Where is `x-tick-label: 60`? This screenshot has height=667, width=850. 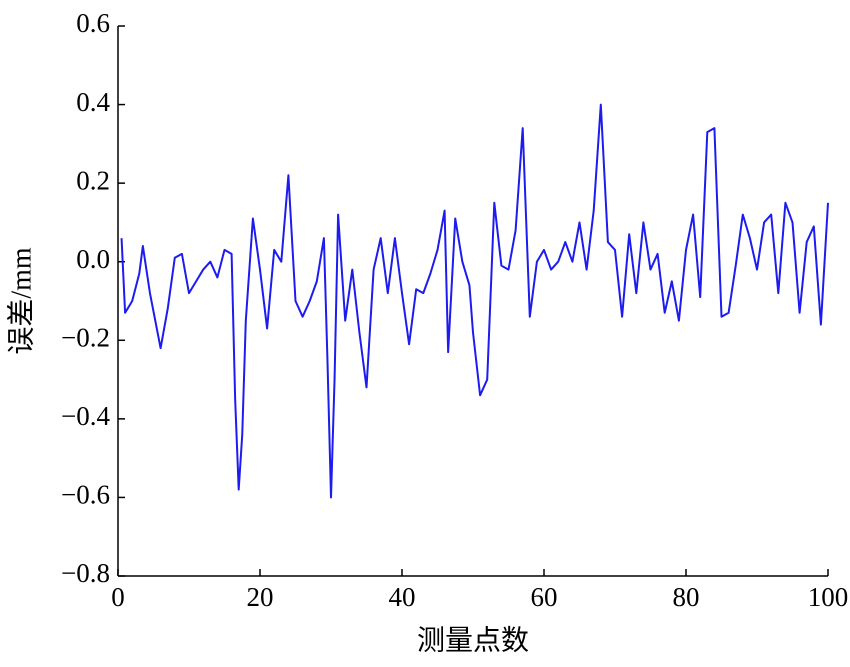
x-tick-label: 60 is located at coordinates (544, 597).